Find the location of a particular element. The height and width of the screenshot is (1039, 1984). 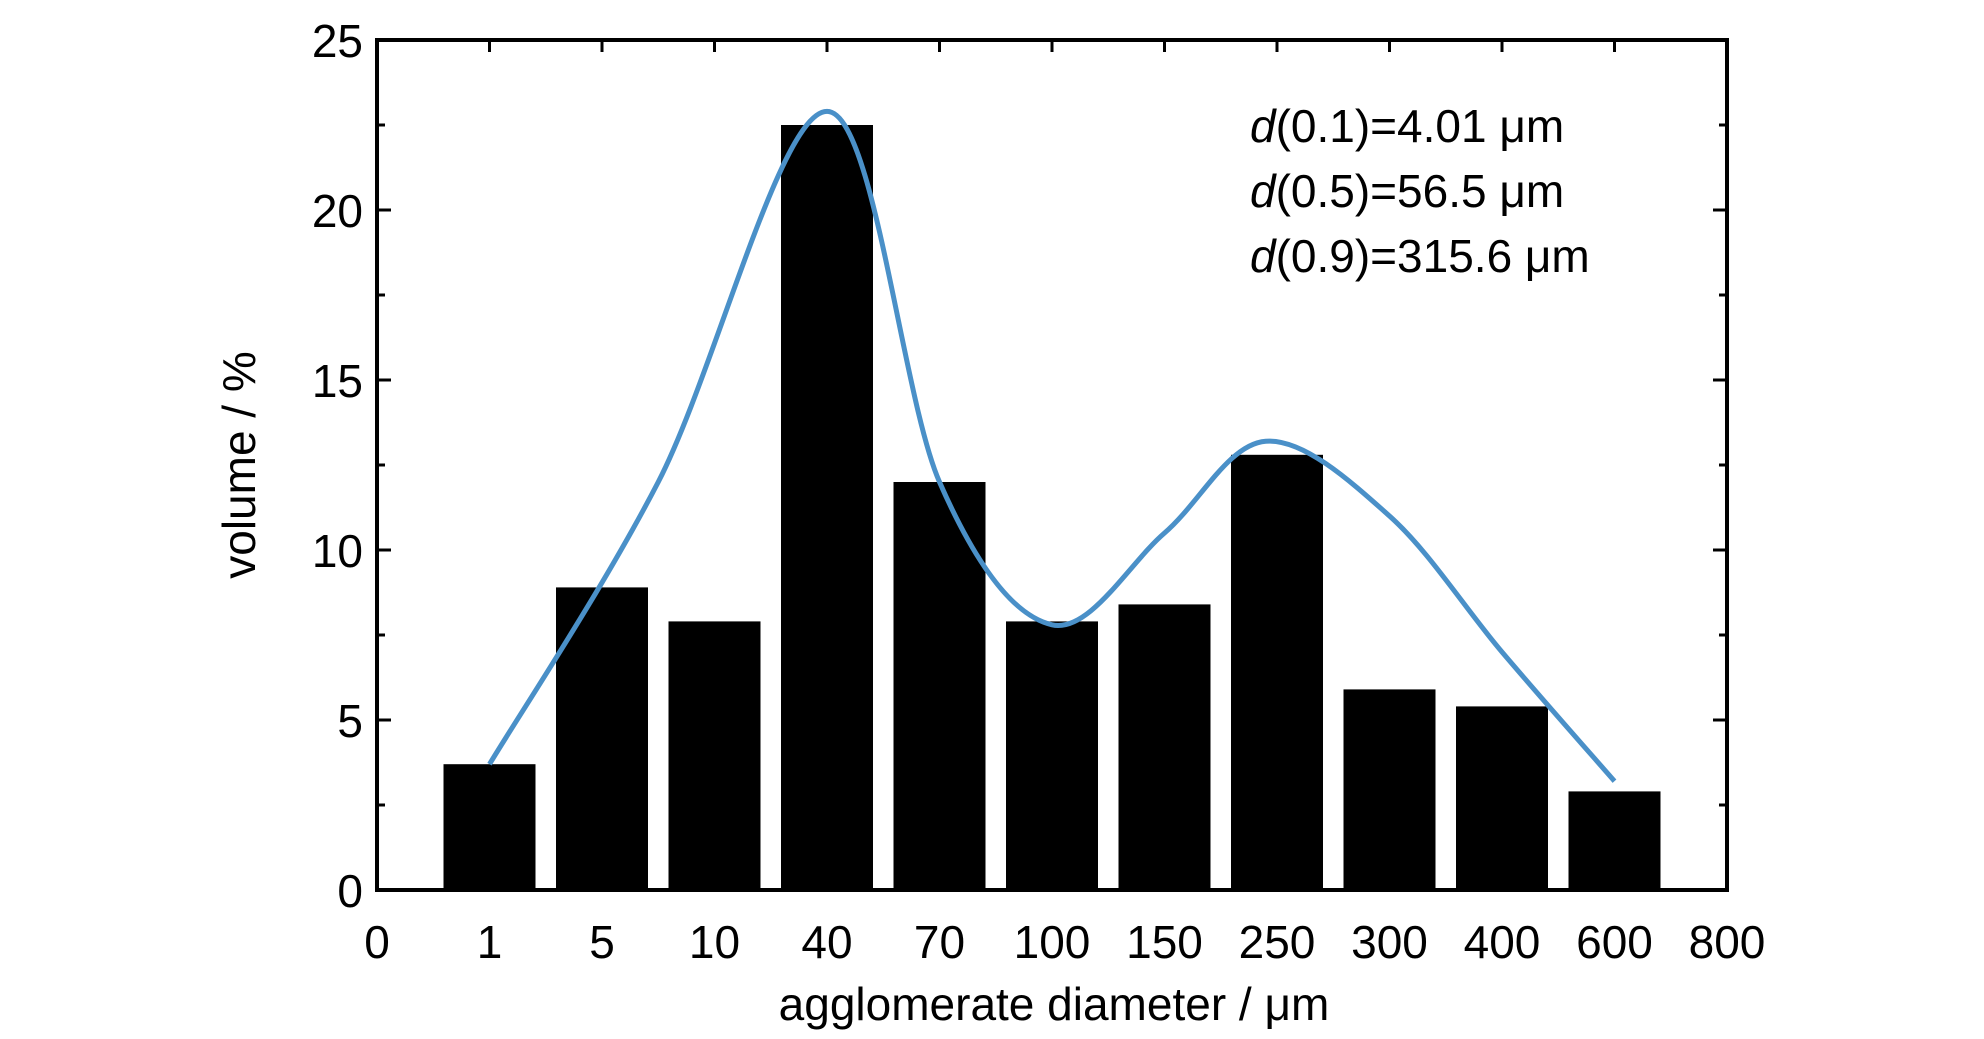

y-tick-label: 0 is located at coordinates (350, 891).